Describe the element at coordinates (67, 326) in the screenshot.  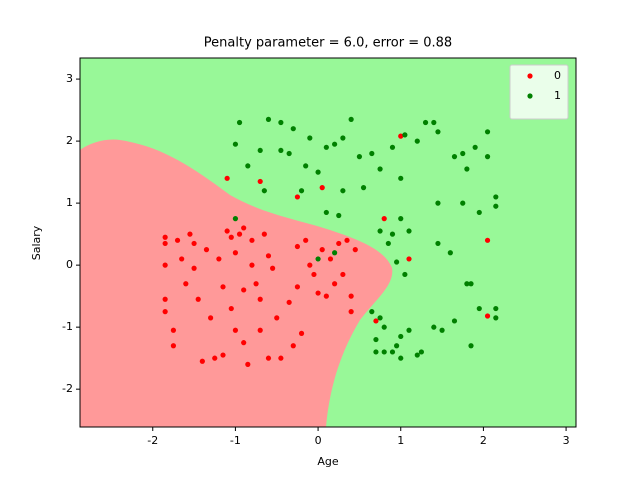
I see `y-tick-label: -1` at that location.